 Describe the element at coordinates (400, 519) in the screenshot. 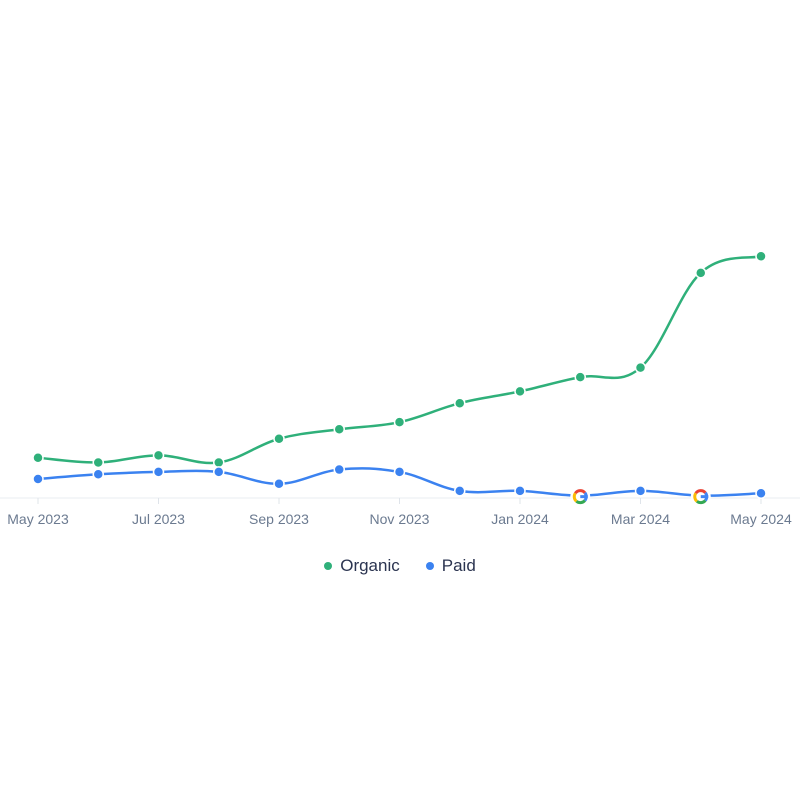

I see `x-tick-label: Nov 2023` at that location.